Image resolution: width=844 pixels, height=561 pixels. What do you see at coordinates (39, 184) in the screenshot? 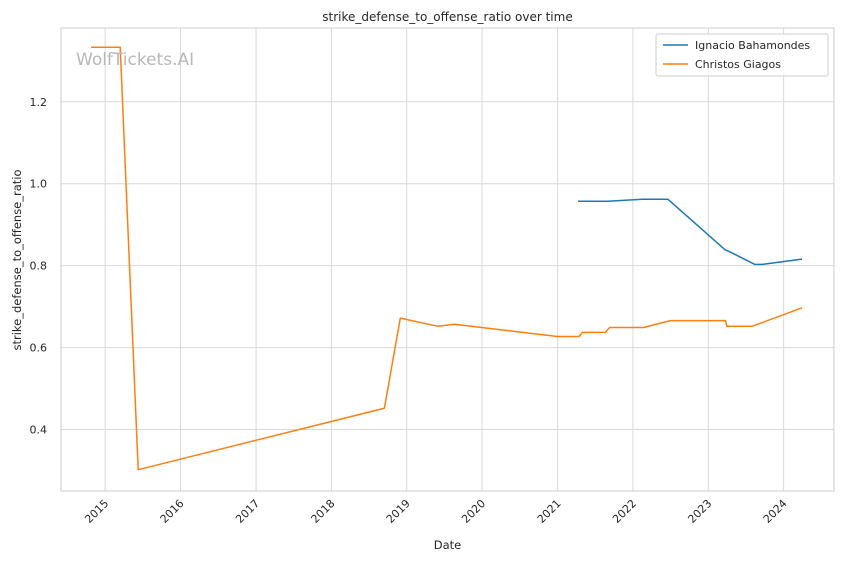
I see `y-tick-label: 1.0` at bounding box center [39, 184].